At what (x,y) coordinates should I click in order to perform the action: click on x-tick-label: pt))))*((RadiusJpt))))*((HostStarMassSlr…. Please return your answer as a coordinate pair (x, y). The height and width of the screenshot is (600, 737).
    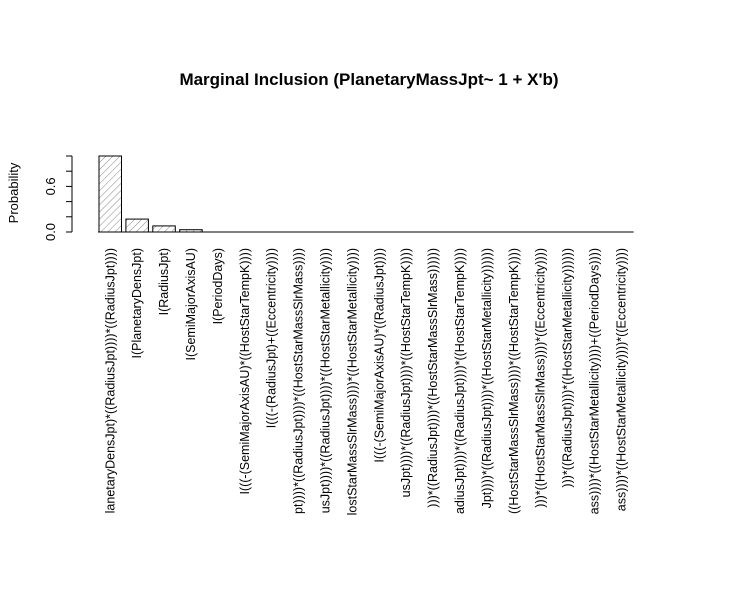
    Looking at the image, I should click on (299, 381).